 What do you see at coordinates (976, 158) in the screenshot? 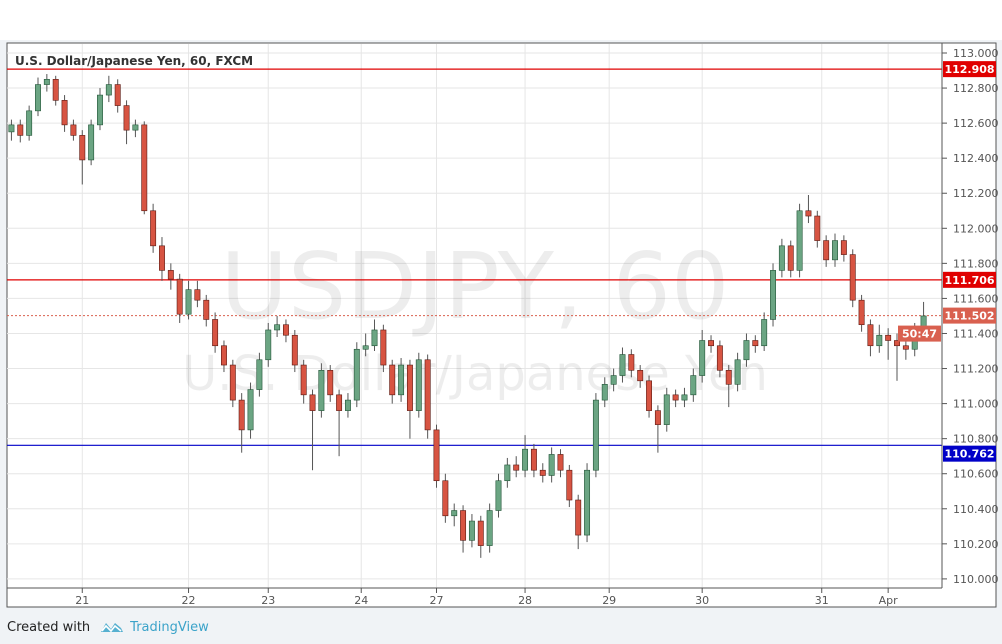
I see `price-tick-label: 112.400` at bounding box center [976, 158].